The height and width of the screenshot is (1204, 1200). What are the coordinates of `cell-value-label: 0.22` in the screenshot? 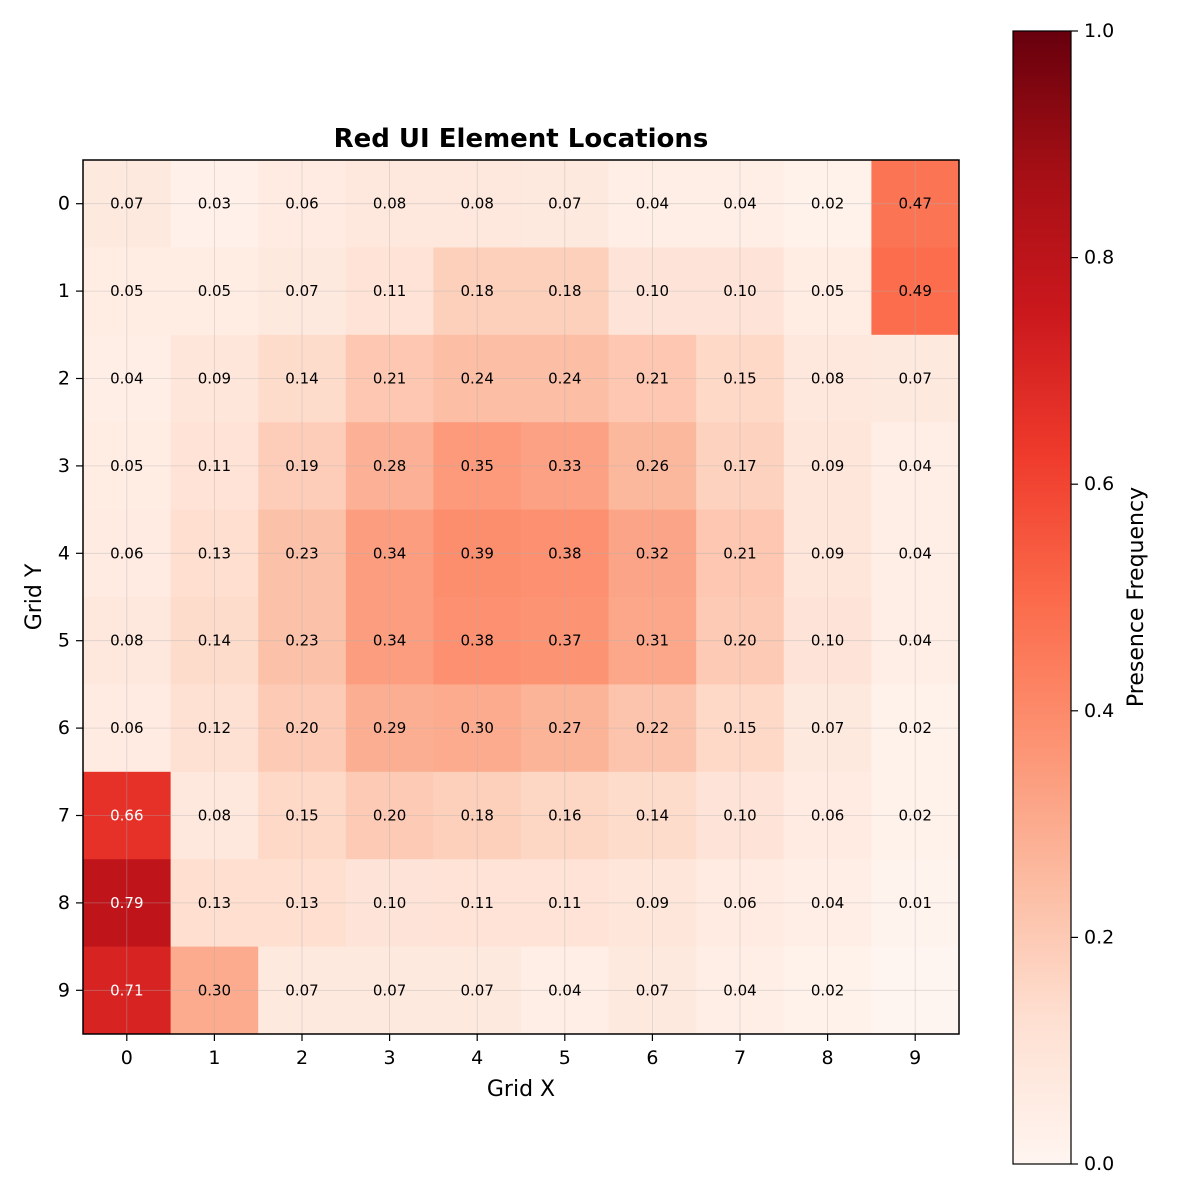 It's located at (652, 728).